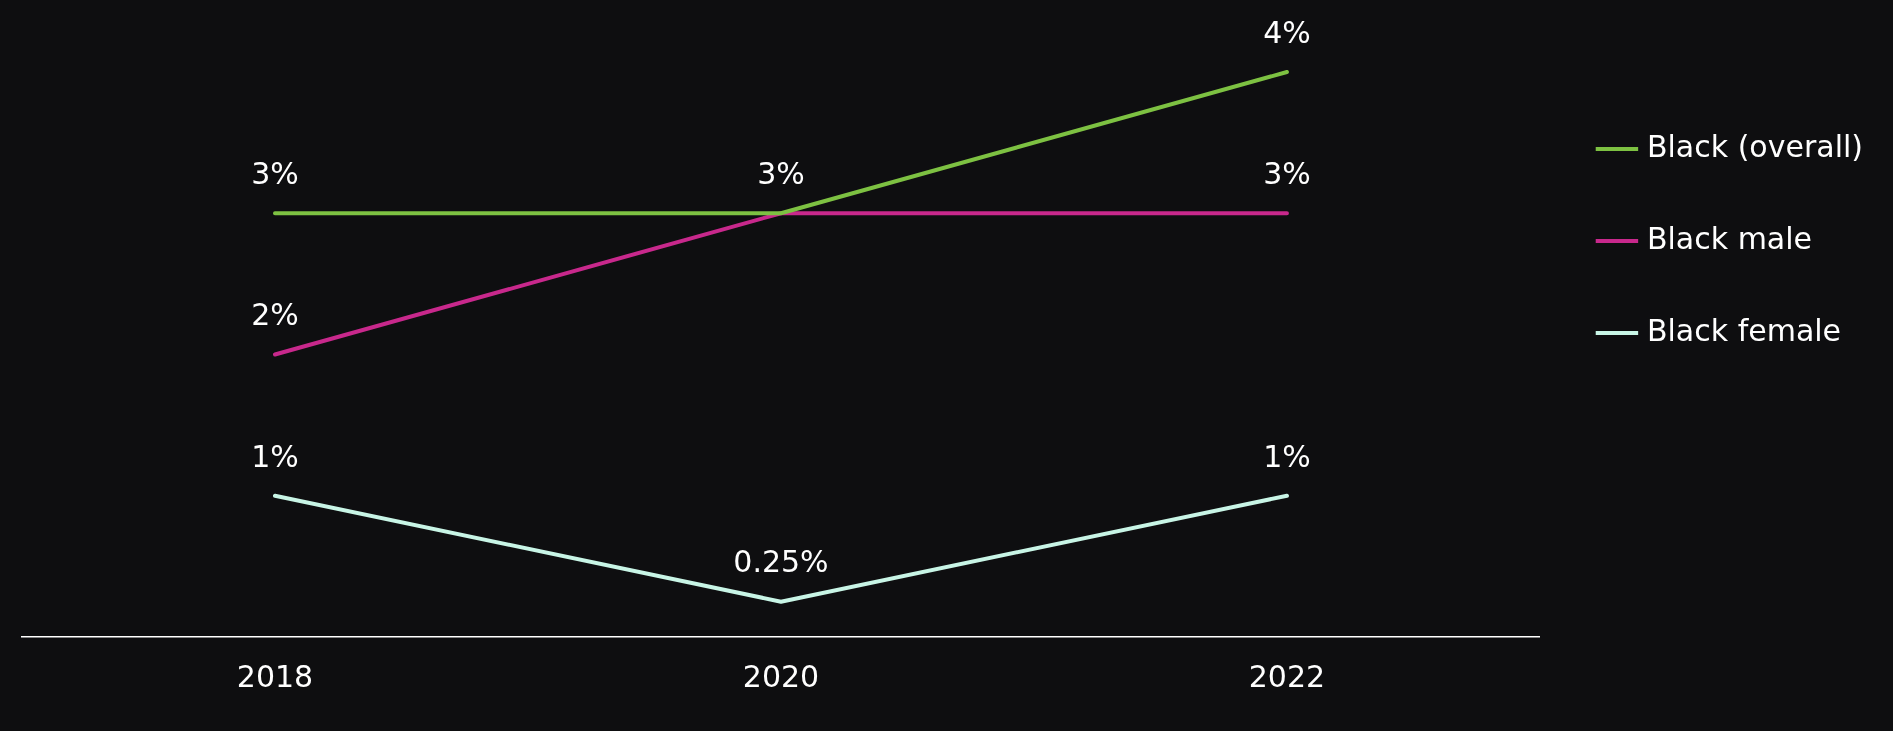 This screenshot has width=1893, height=731. Describe the element at coordinates (1287, 676) in the screenshot. I see `x-tick-label: 2022` at that location.